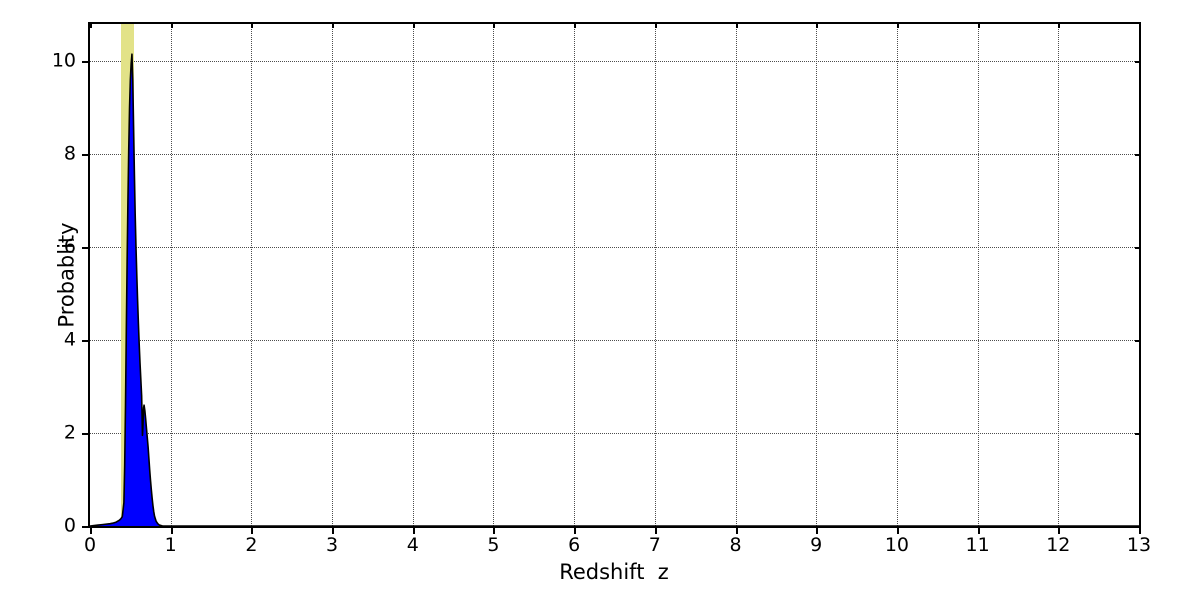 This screenshot has height=600, width=1200. What do you see at coordinates (69, 432) in the screenshot?
I see `y-axis-tick-label: 2` at bounding box center [69, 432].